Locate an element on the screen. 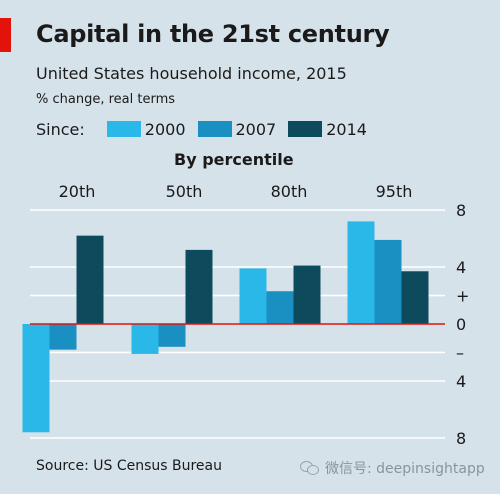  unit-label: % change, real terms is located at coordinates (106, 99).